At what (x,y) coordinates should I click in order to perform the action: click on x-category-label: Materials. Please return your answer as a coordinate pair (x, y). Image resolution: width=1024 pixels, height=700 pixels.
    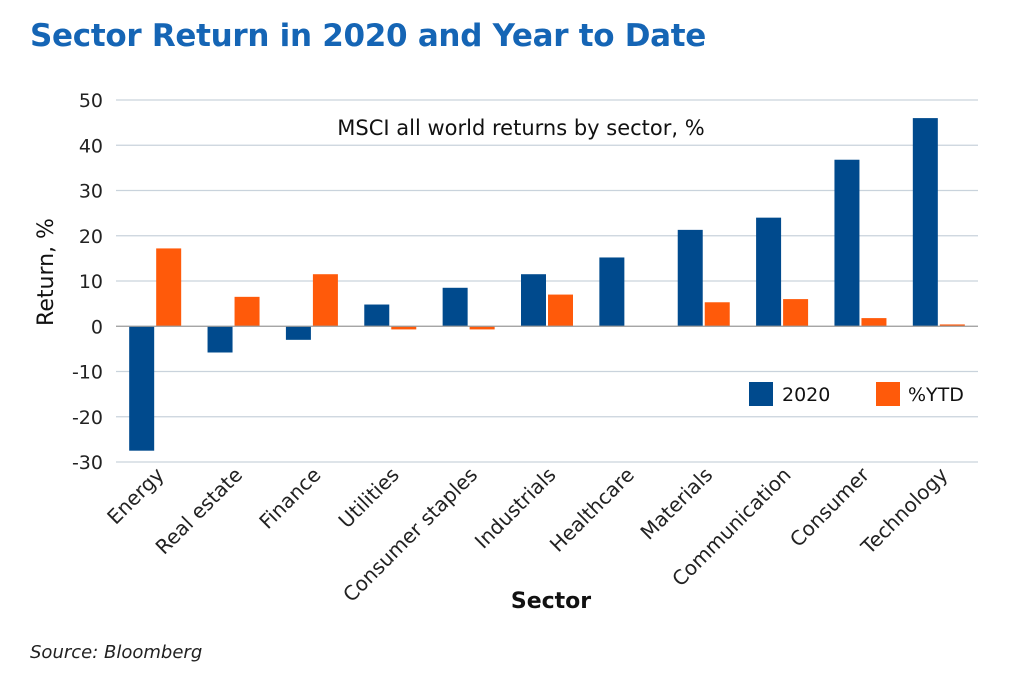
    Looking at the image, I should click on (676, 504).